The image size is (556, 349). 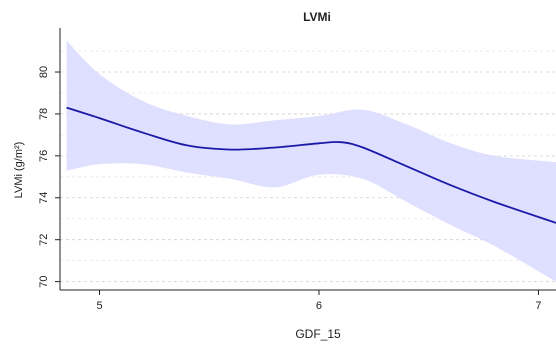 I want to click on y-tick-label-72: 72, so click(x=44, y=240).